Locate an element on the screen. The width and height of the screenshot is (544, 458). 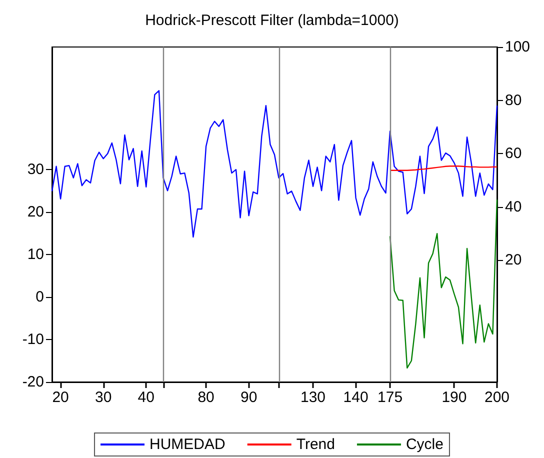
x-tick-label: 30 is located at coordinates (103, 397).